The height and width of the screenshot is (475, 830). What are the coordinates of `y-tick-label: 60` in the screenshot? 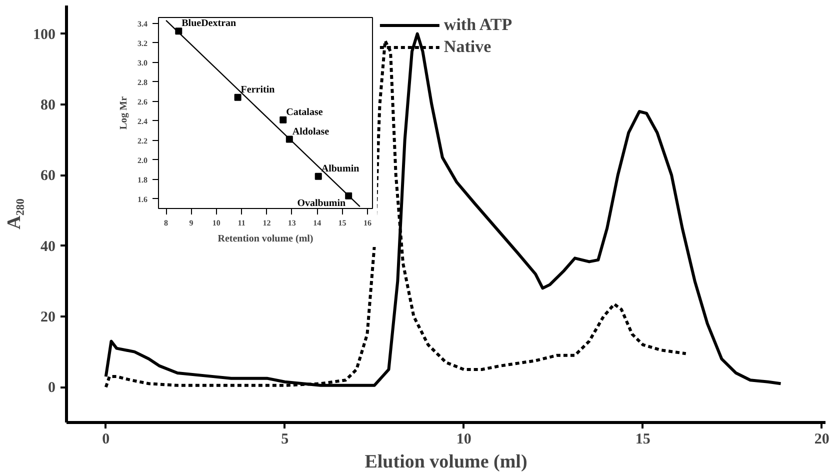 It's located at (48, 176).